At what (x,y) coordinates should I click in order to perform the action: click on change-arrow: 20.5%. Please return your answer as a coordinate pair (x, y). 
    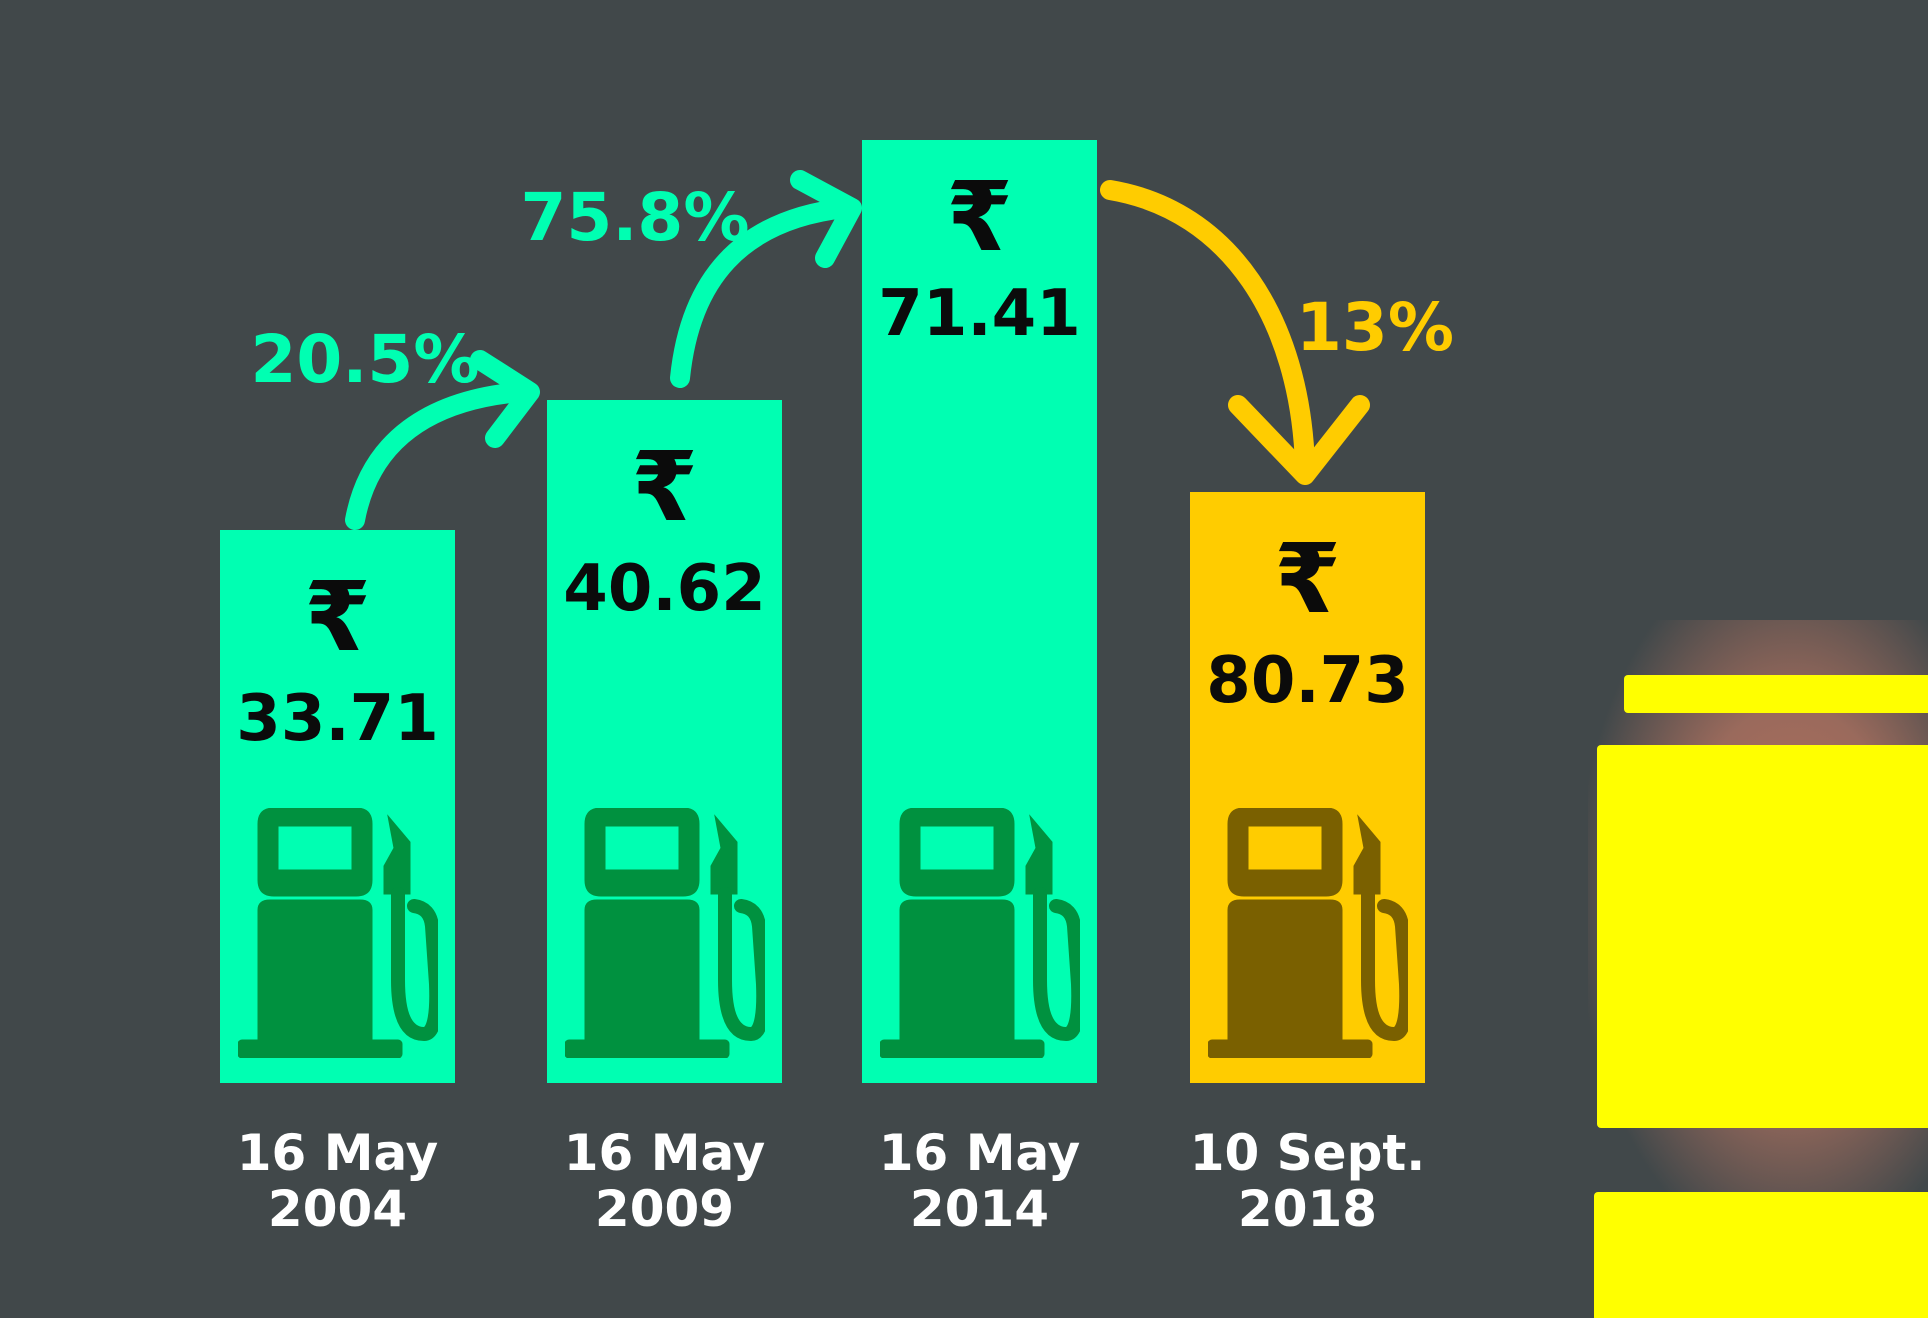
    Looking at the image, I should click on (395, 425).